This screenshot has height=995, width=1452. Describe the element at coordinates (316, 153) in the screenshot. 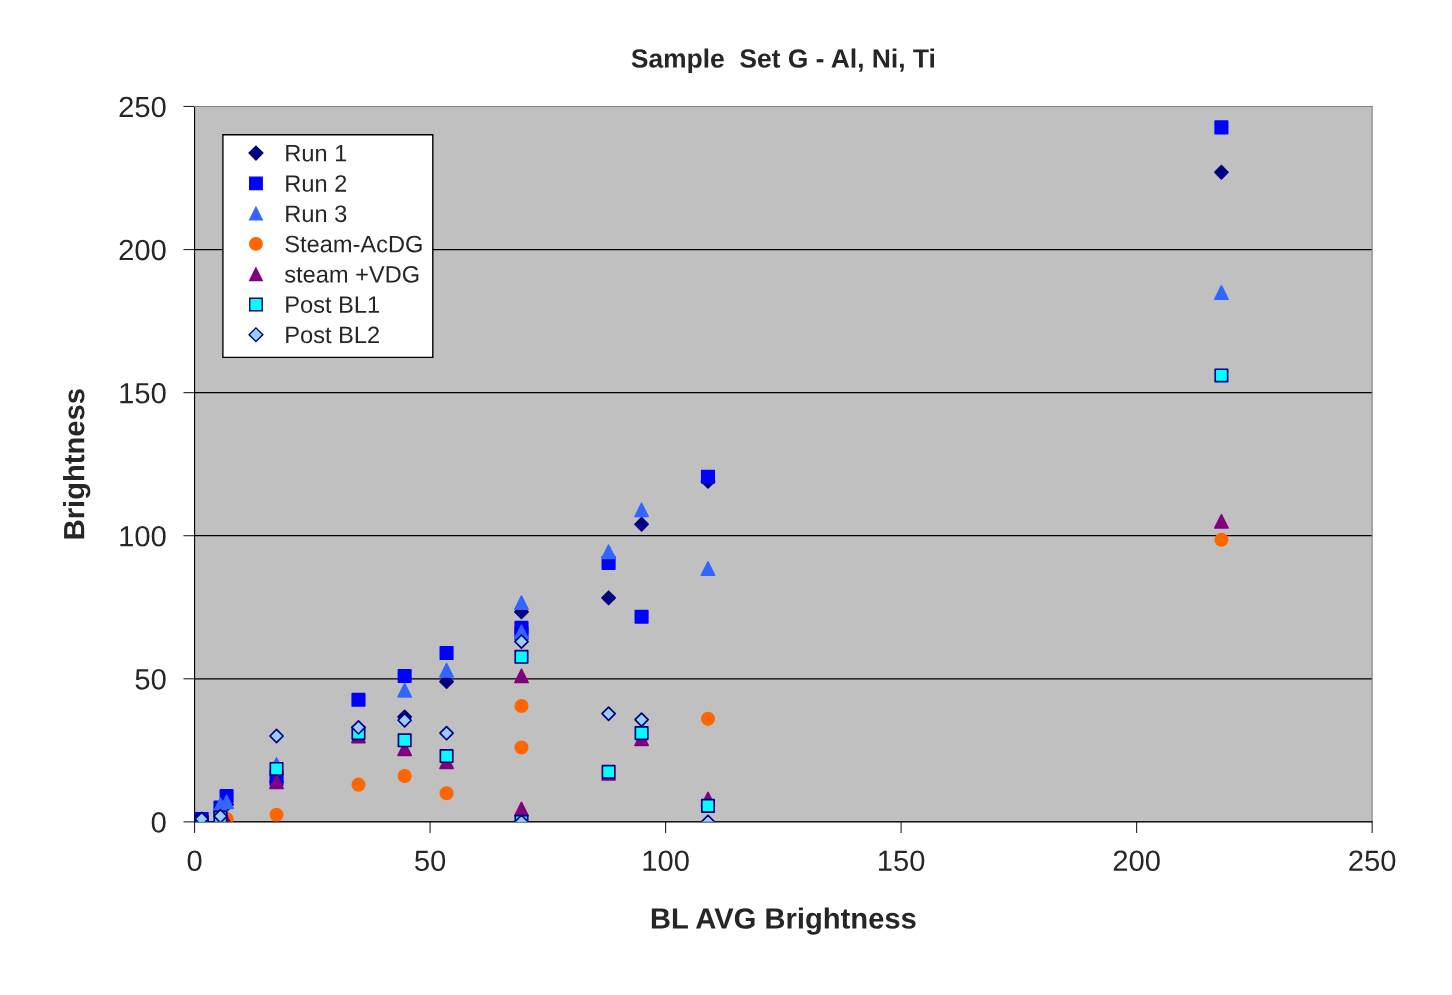

I see `legend-label: Run 1` at that location.